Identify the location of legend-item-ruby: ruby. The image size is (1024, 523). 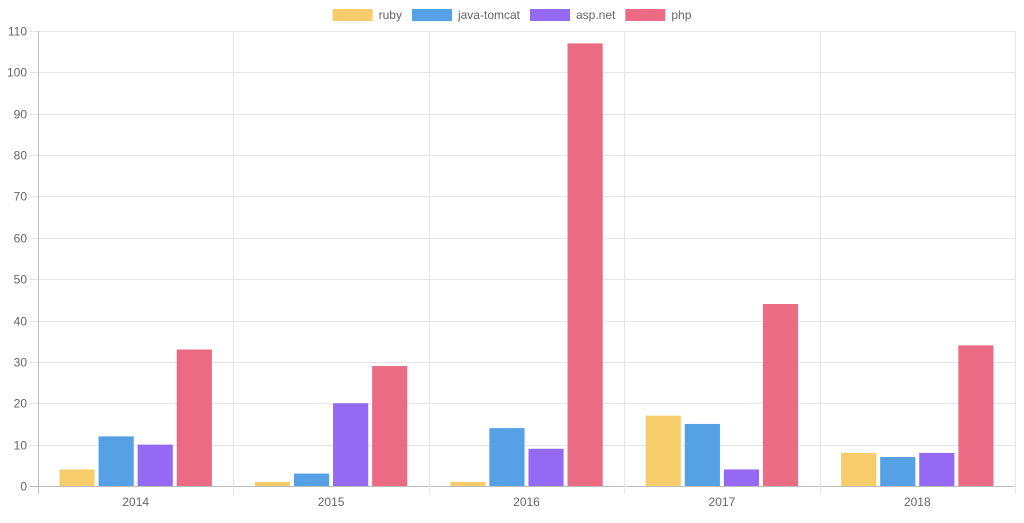
(367, 15).